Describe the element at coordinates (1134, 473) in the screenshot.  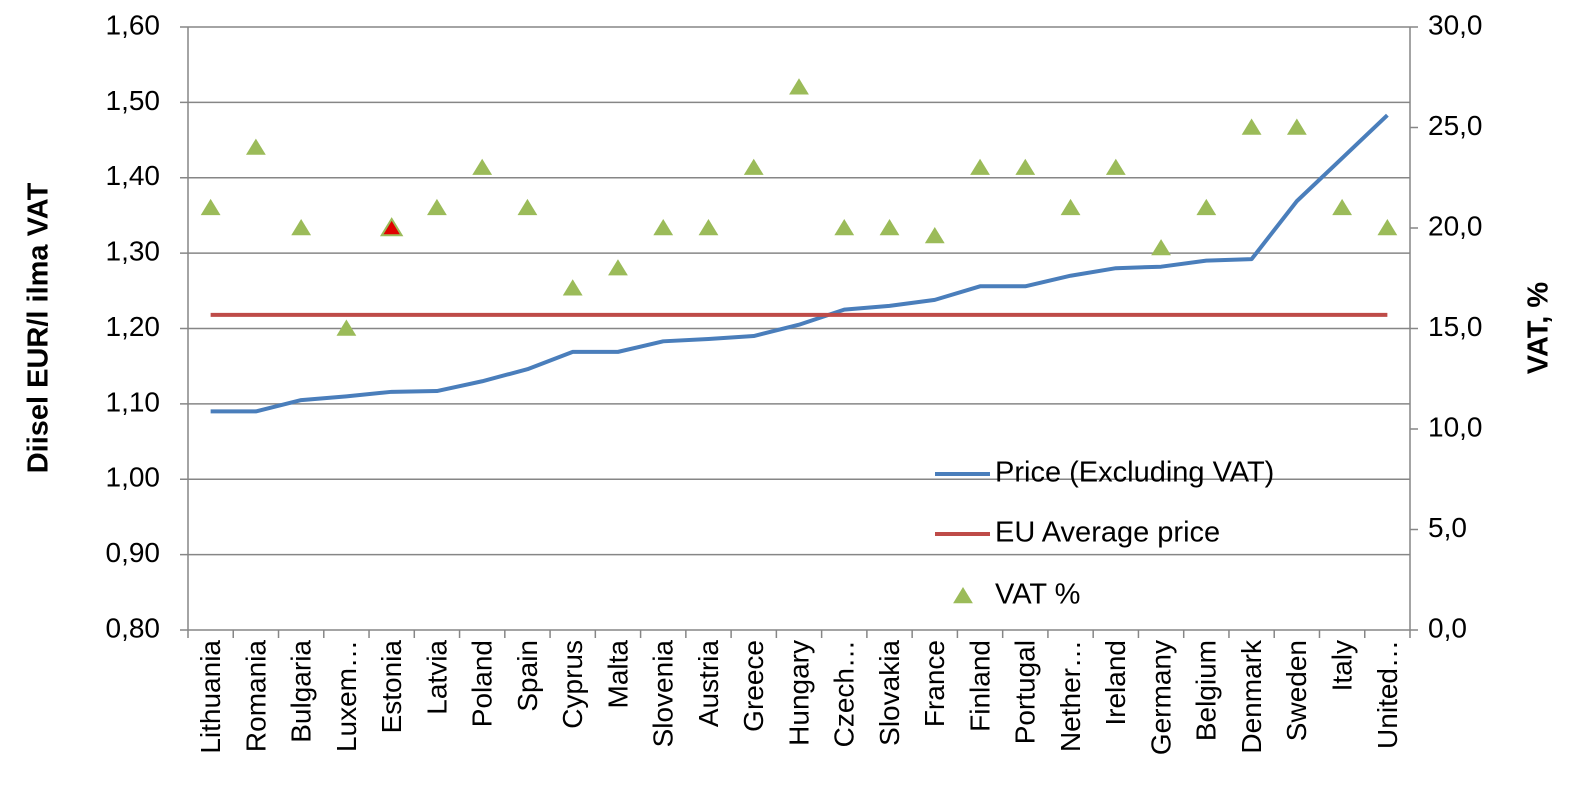
I see `legend-label: Price (Excluding VAT)` at that location.